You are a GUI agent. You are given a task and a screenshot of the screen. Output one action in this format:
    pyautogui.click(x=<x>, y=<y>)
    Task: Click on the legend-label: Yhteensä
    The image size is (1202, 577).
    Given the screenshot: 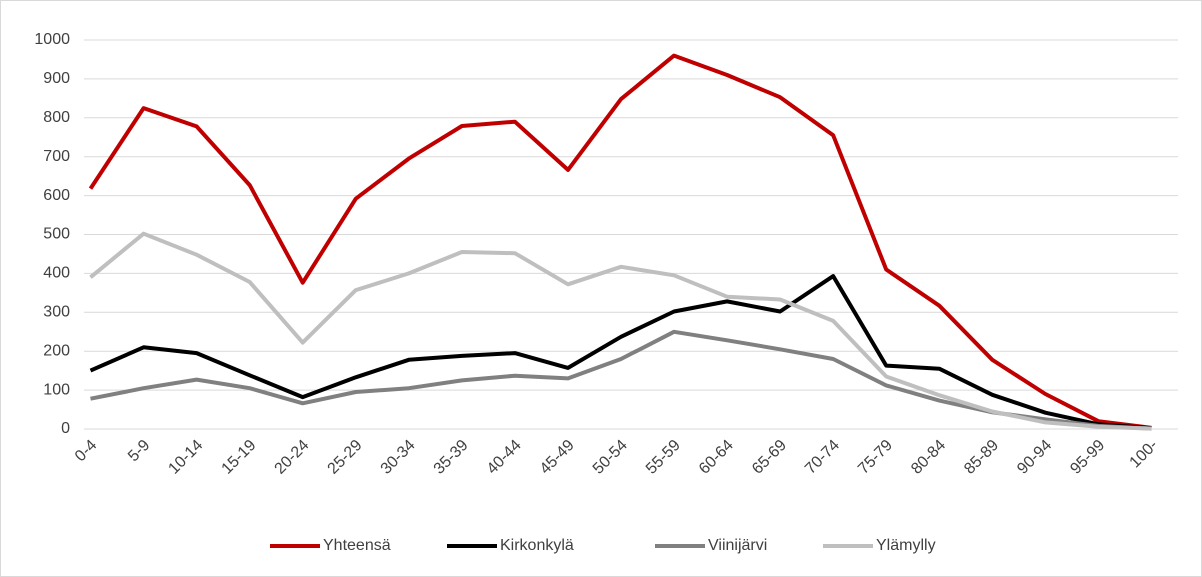 What is the action you would take?
    pyautogui.click(x=357, y=545)
    